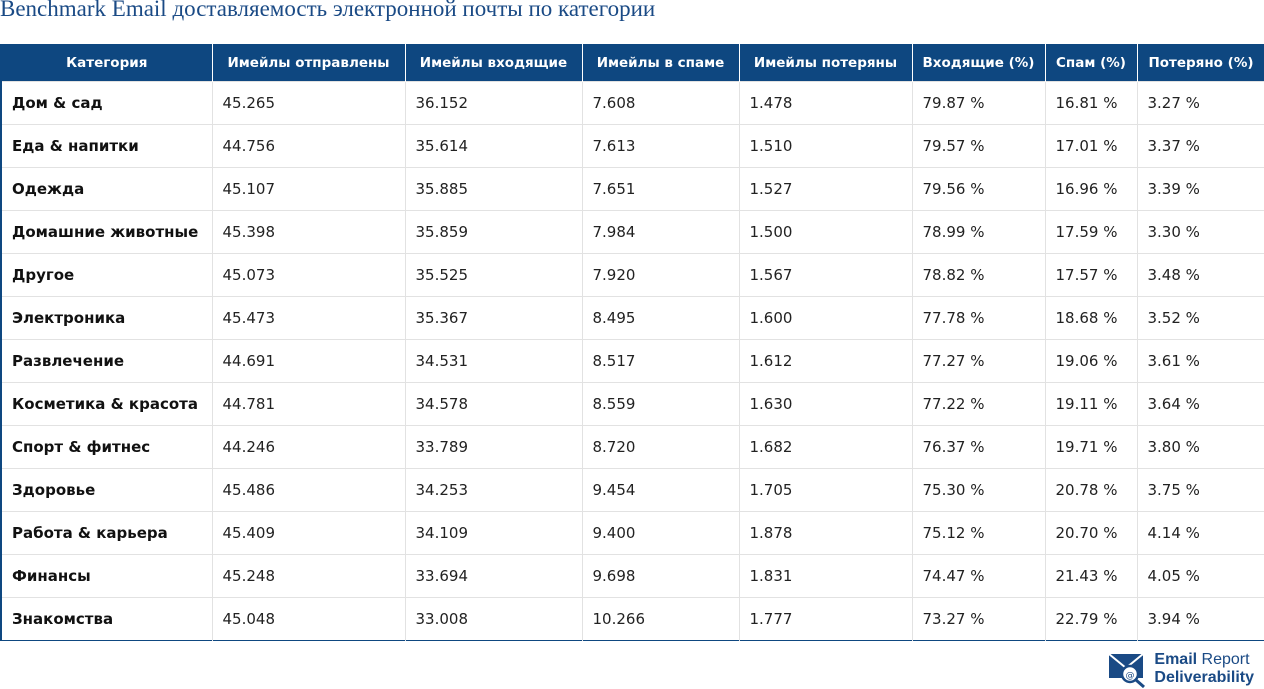 The image size is (1264, 689). I want to click on table-cell: 3.75 %, so click(1200, 490).